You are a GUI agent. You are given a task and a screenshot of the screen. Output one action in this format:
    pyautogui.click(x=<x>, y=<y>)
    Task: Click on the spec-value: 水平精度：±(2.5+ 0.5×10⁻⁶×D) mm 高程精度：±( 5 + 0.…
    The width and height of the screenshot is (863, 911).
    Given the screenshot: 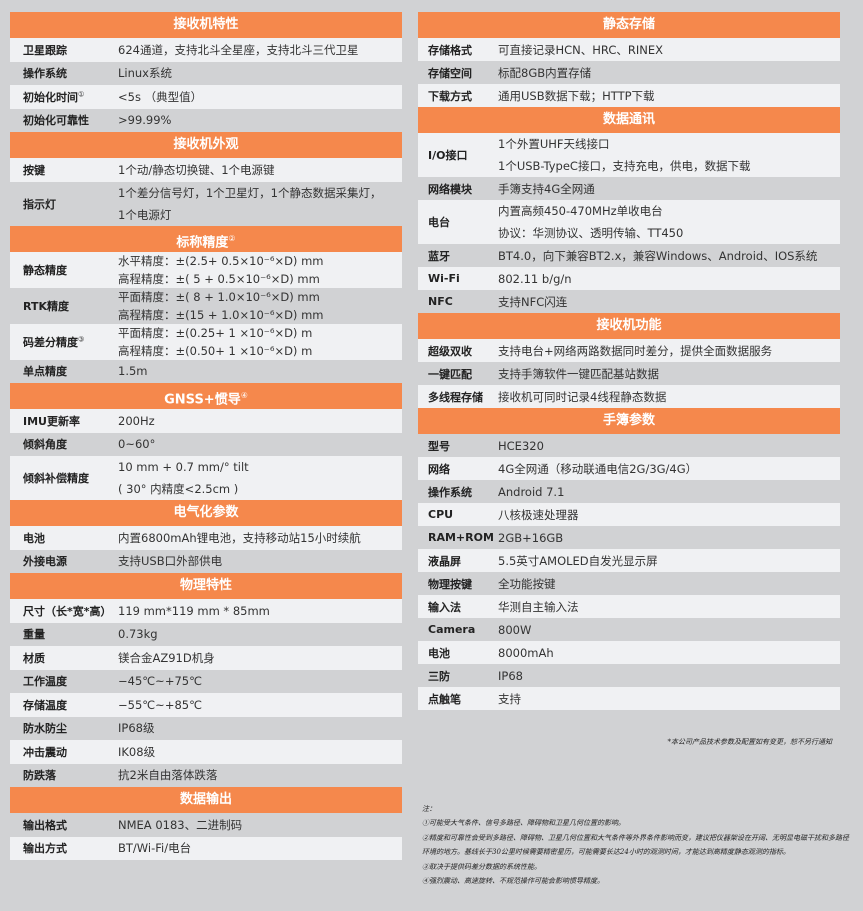 What is the action you would take?
    pyautogui.click(x=260, y=270)
    